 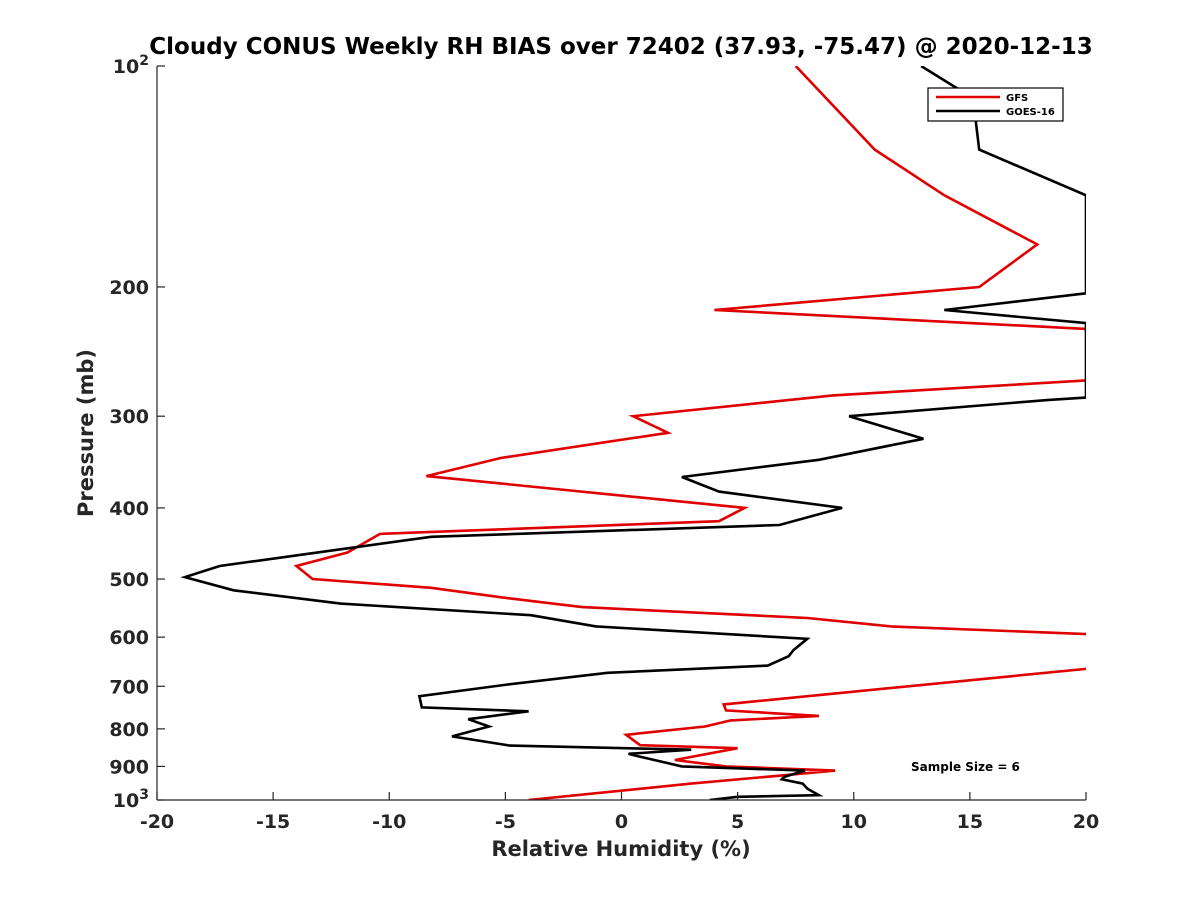 I want to click on legend-label-gfs: GFS, so click(x=1017, y=98).